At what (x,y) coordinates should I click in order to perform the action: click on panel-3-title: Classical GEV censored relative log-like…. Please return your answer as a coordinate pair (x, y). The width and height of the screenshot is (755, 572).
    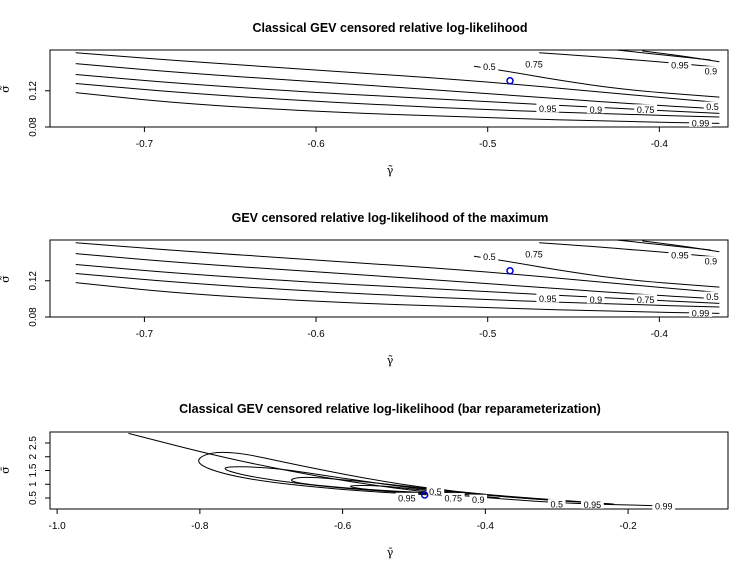
    Looking at the image, I should click on (390, 409).